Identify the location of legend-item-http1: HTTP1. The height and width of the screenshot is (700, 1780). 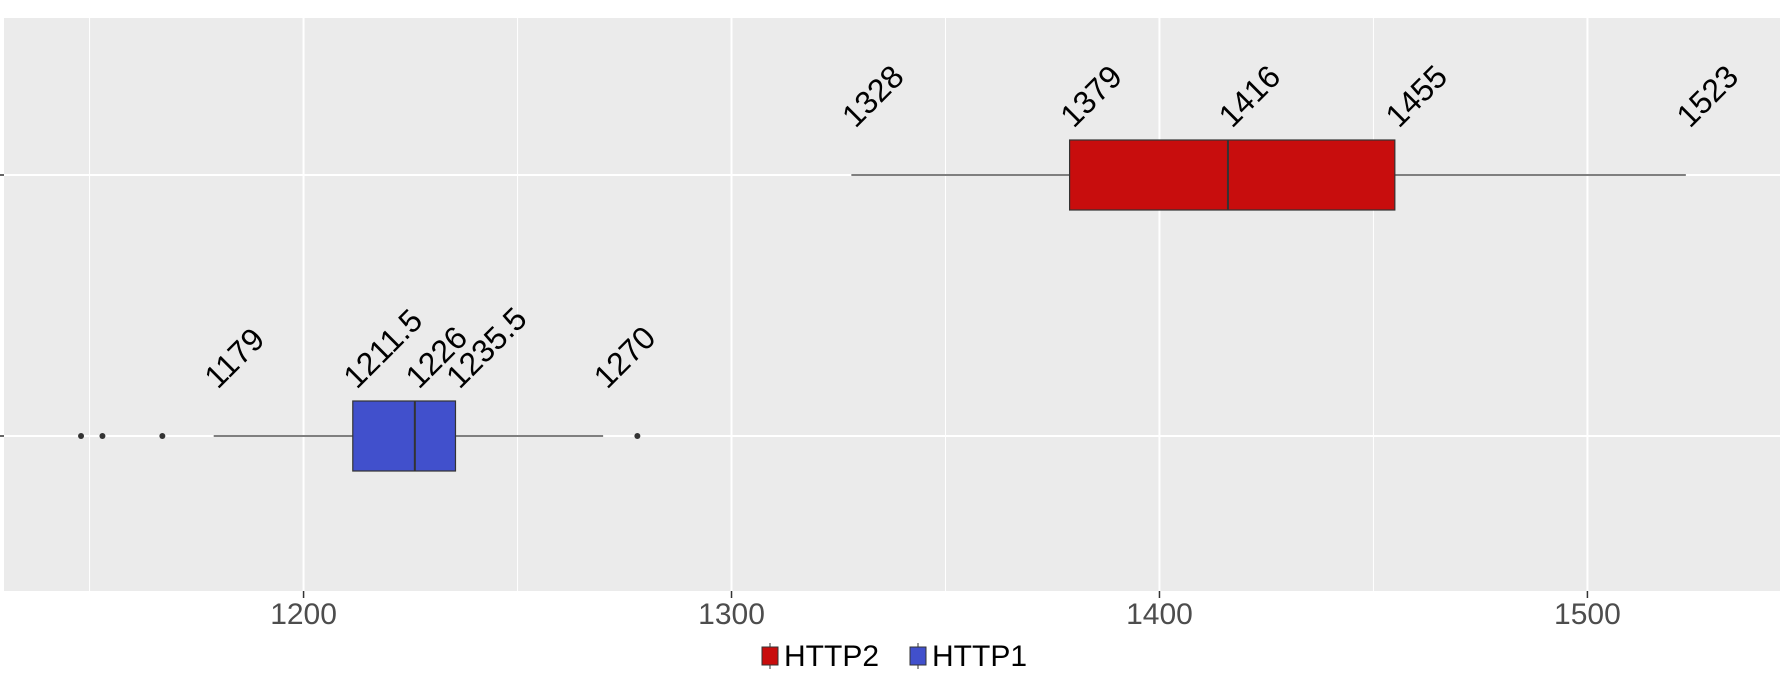
(968, 656).